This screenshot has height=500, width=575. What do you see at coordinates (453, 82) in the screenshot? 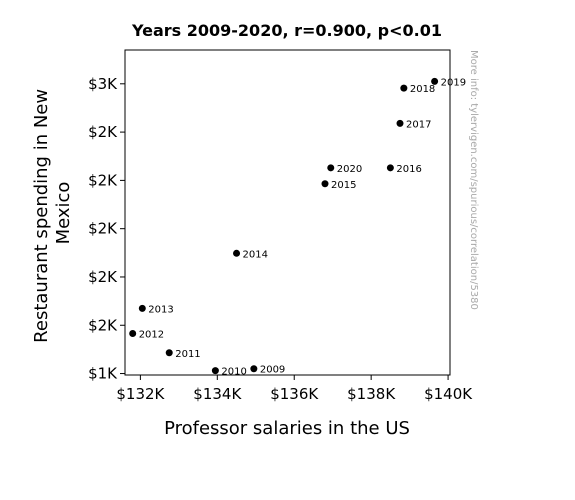
I see `data-point-label: 2019` at bounding box center [453, 82].